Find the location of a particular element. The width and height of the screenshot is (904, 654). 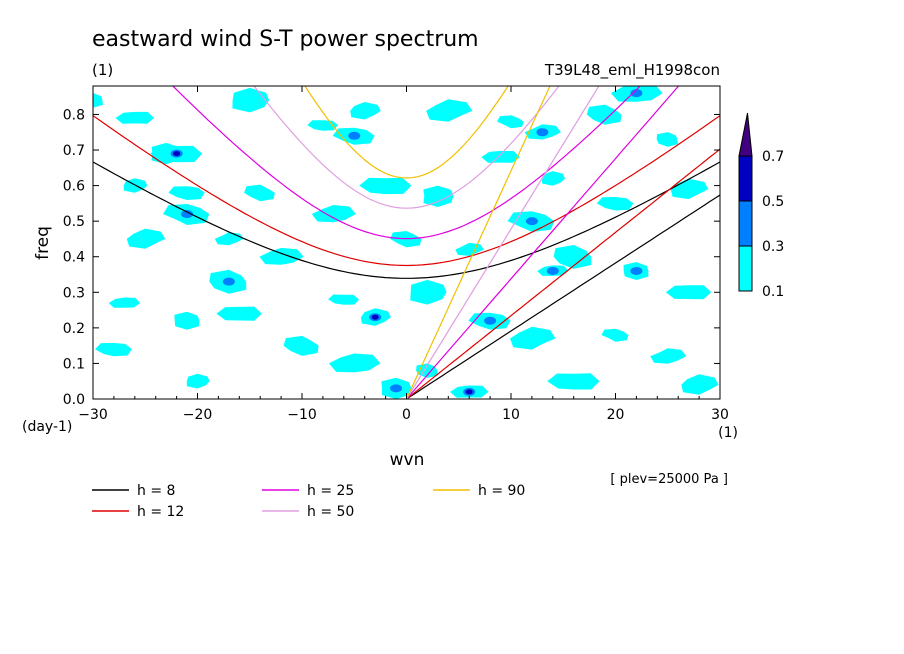

colorbar-level-label: 0.3 is located at coordinates (773, 247).